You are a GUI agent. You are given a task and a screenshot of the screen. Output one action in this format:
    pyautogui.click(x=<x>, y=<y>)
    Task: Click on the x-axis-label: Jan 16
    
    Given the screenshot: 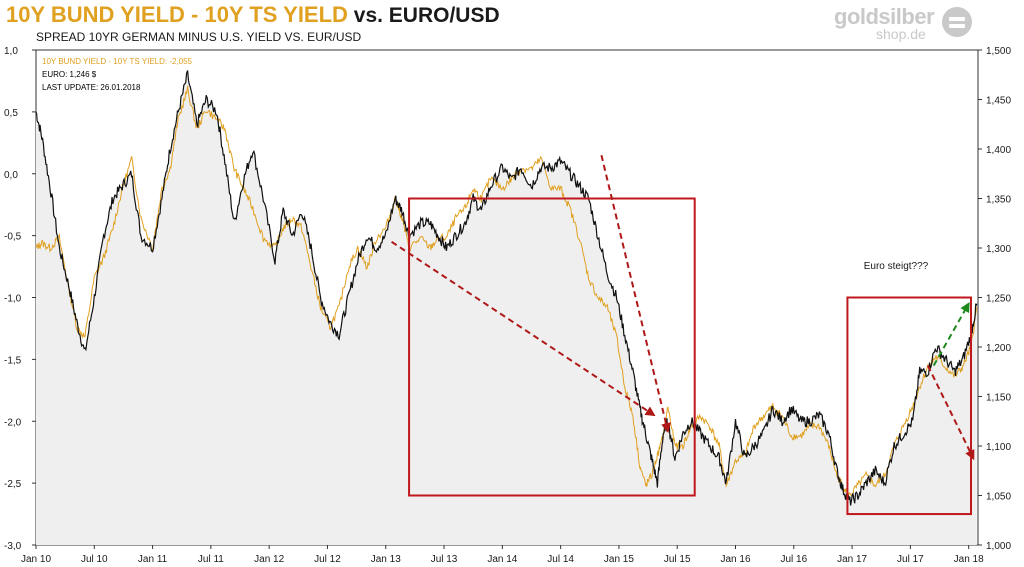 What is the action you would take?
    pyautogui.click(x=735, y=559)
    